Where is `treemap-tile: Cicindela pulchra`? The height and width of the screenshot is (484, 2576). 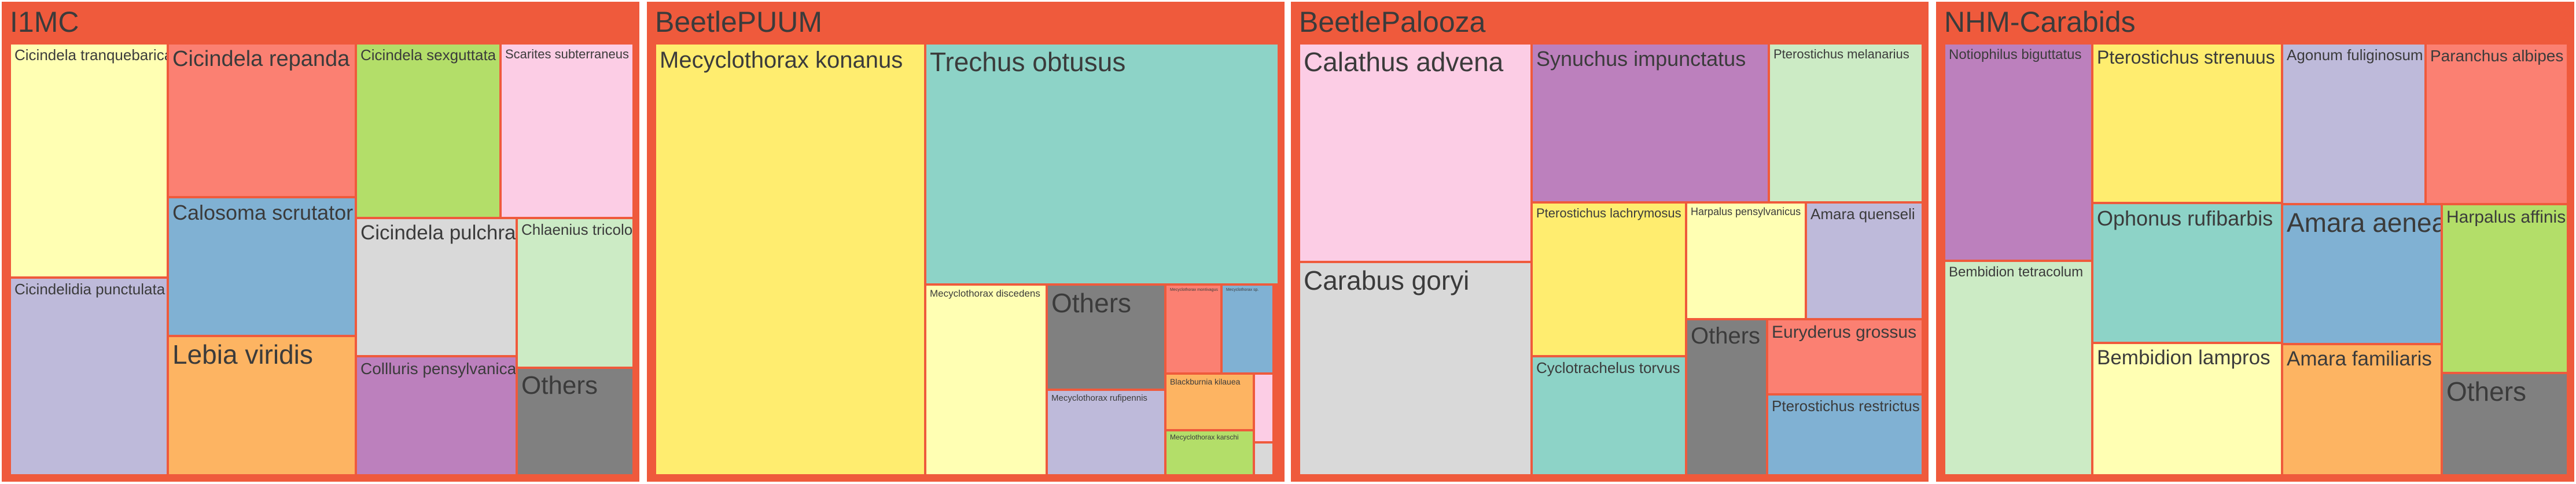 treemap-tile: Cicindela pulchra is located at coordinates (436, 287).